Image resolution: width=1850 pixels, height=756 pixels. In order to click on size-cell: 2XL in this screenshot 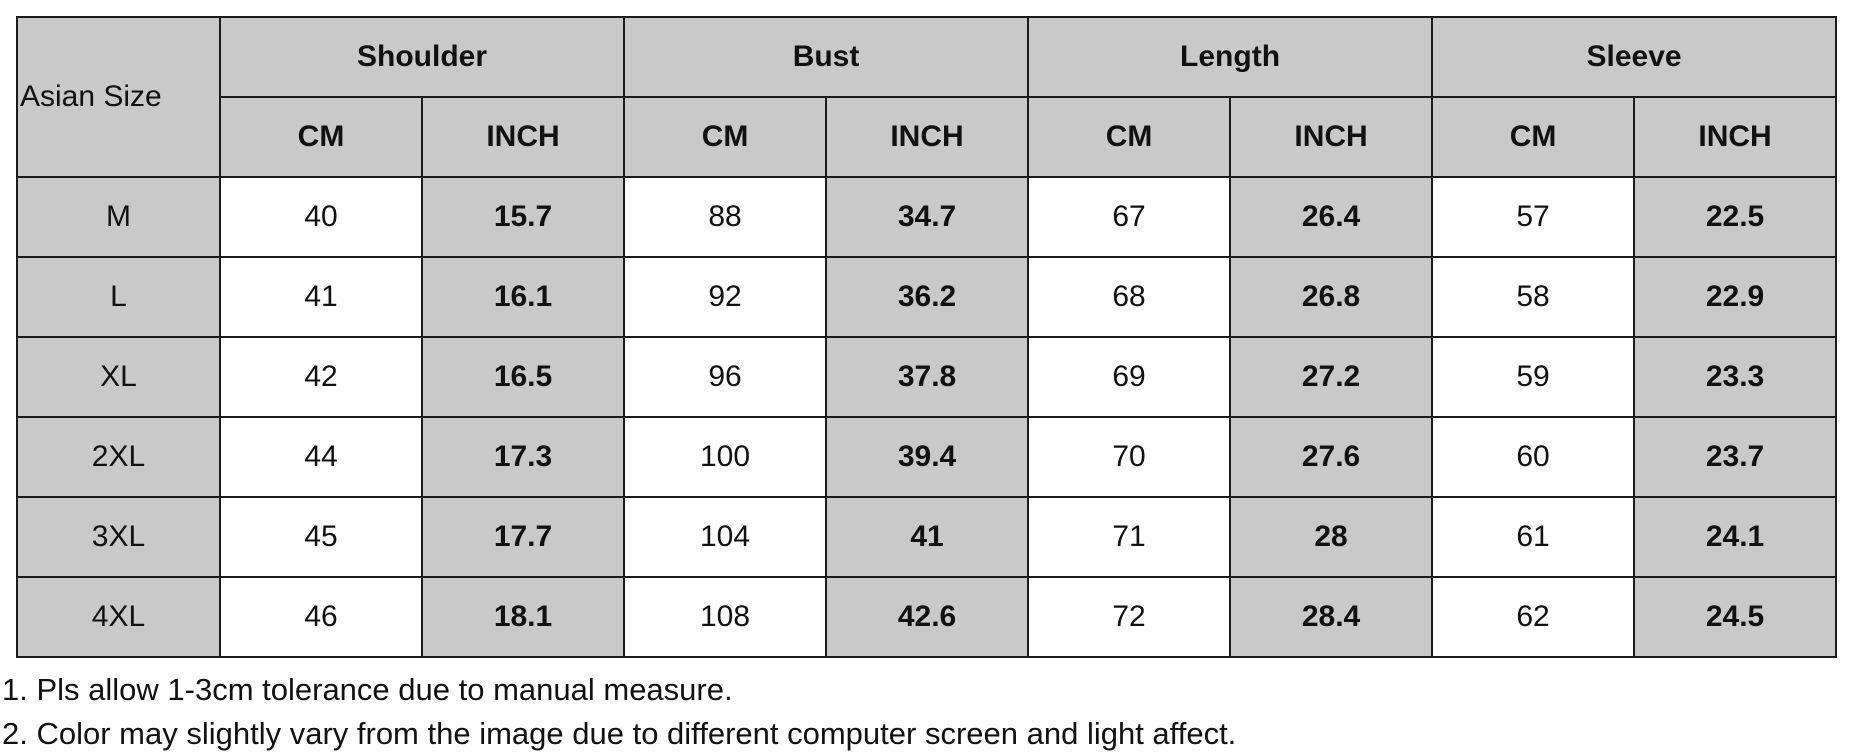, I will do `click(118, 457)`.